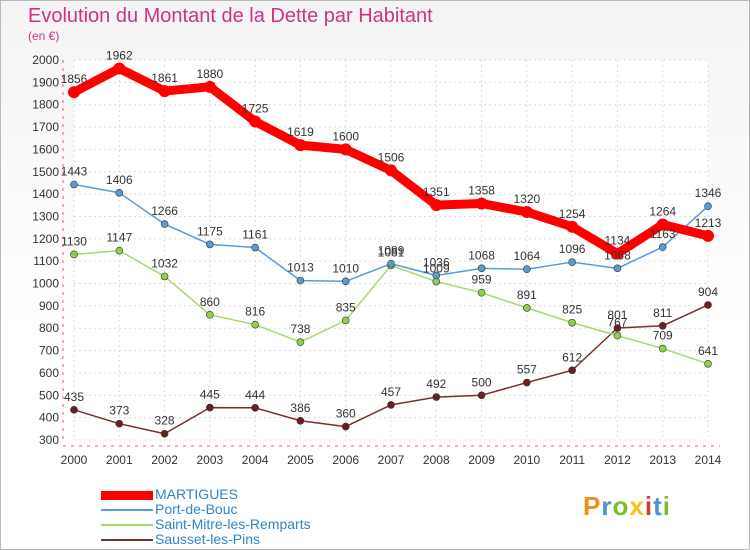 The image size is (750, 550). What do you see at coordinates (210, 302) in the screenshot?
I see `data-label: 860` at bounding box center [210, 302].